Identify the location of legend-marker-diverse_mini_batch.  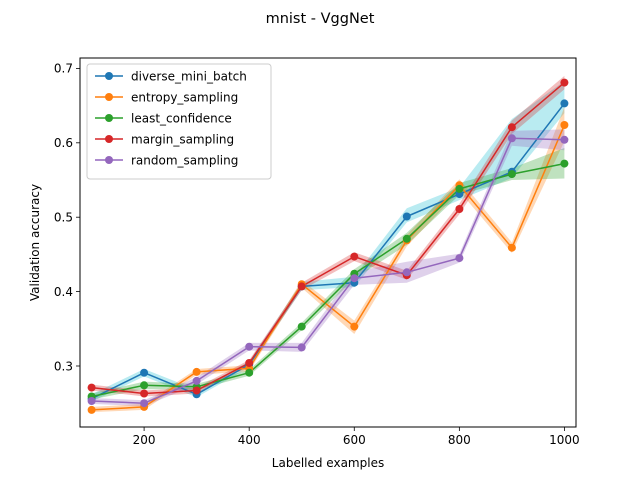
(109, 76).